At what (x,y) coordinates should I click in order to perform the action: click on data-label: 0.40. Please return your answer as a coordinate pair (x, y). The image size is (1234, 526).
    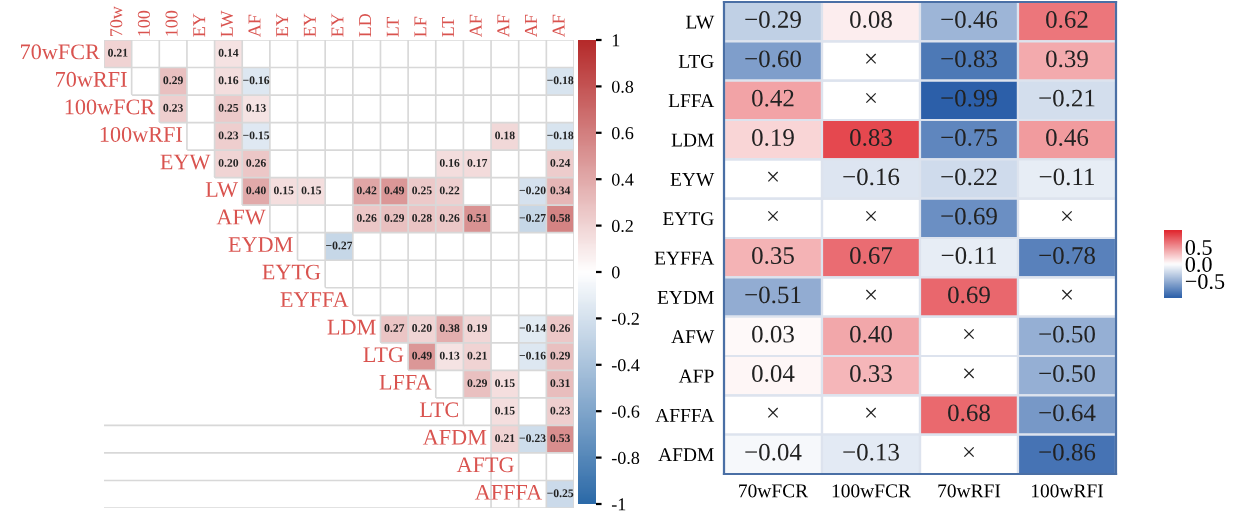
    Looking at the image, I should click on (871, 334).